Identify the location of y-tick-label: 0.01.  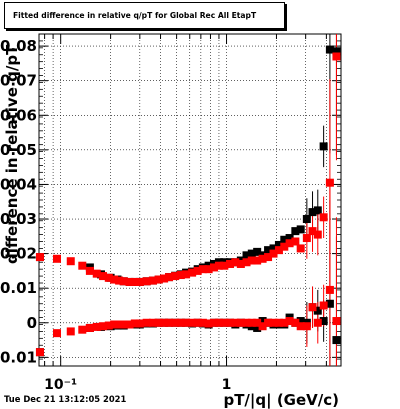
(18, 288).